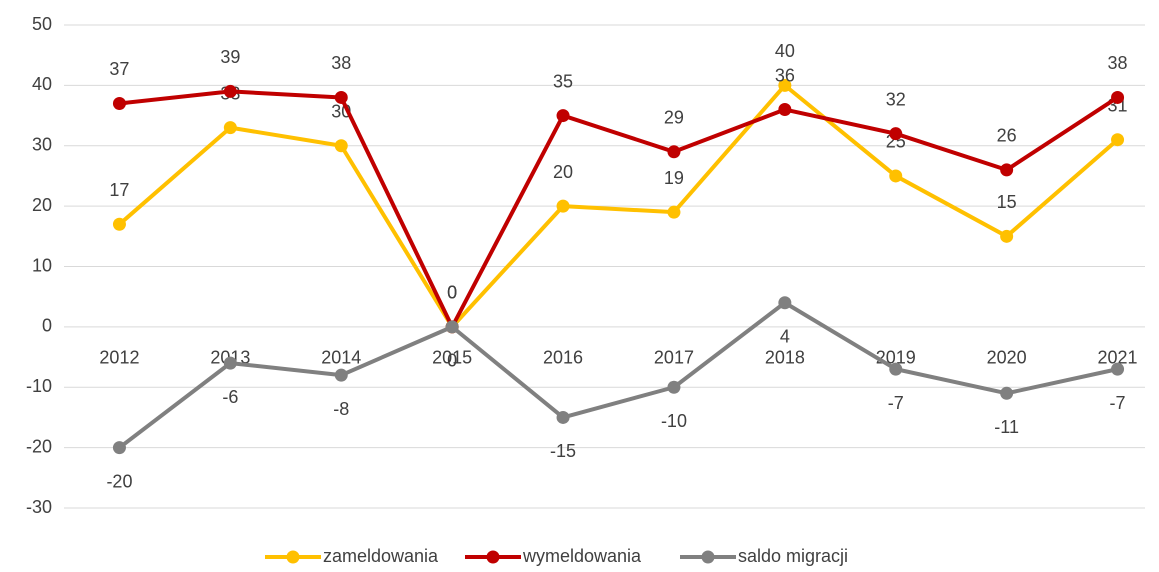 This screenshot has height=572, width=1159. Describe the element at coordinates (563, 358) in the screenshot. I see `x-tick-label: 2016` at that location.